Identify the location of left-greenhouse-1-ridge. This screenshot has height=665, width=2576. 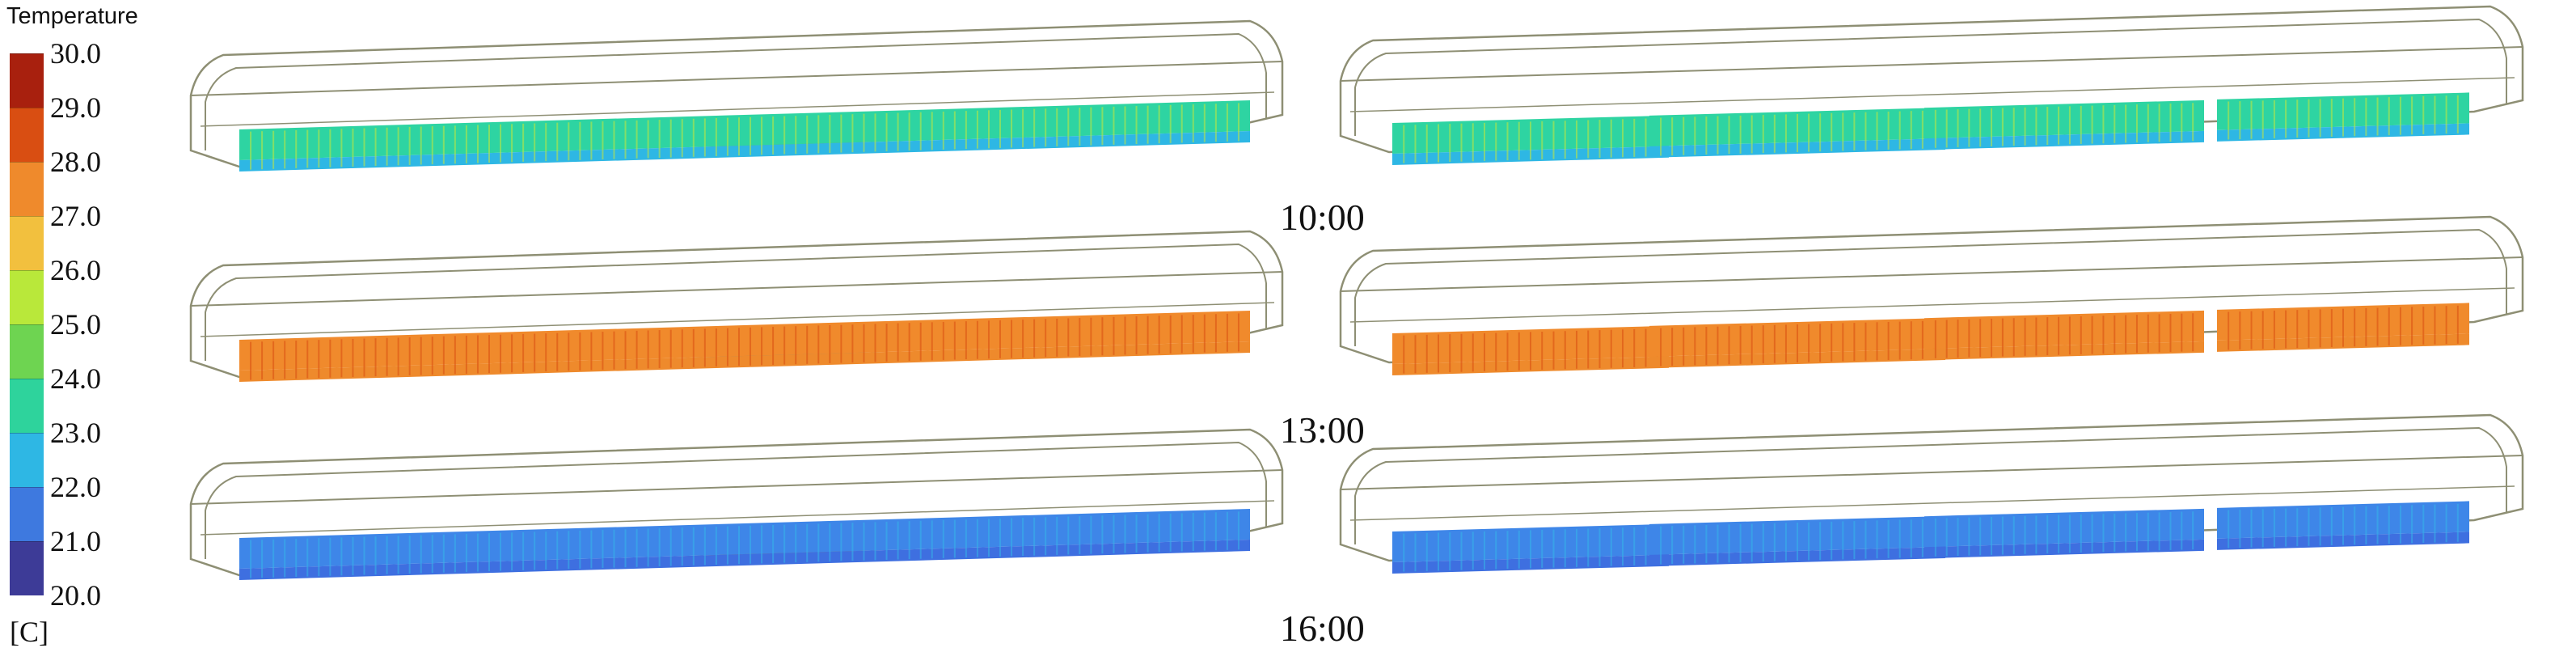
(736, 289).